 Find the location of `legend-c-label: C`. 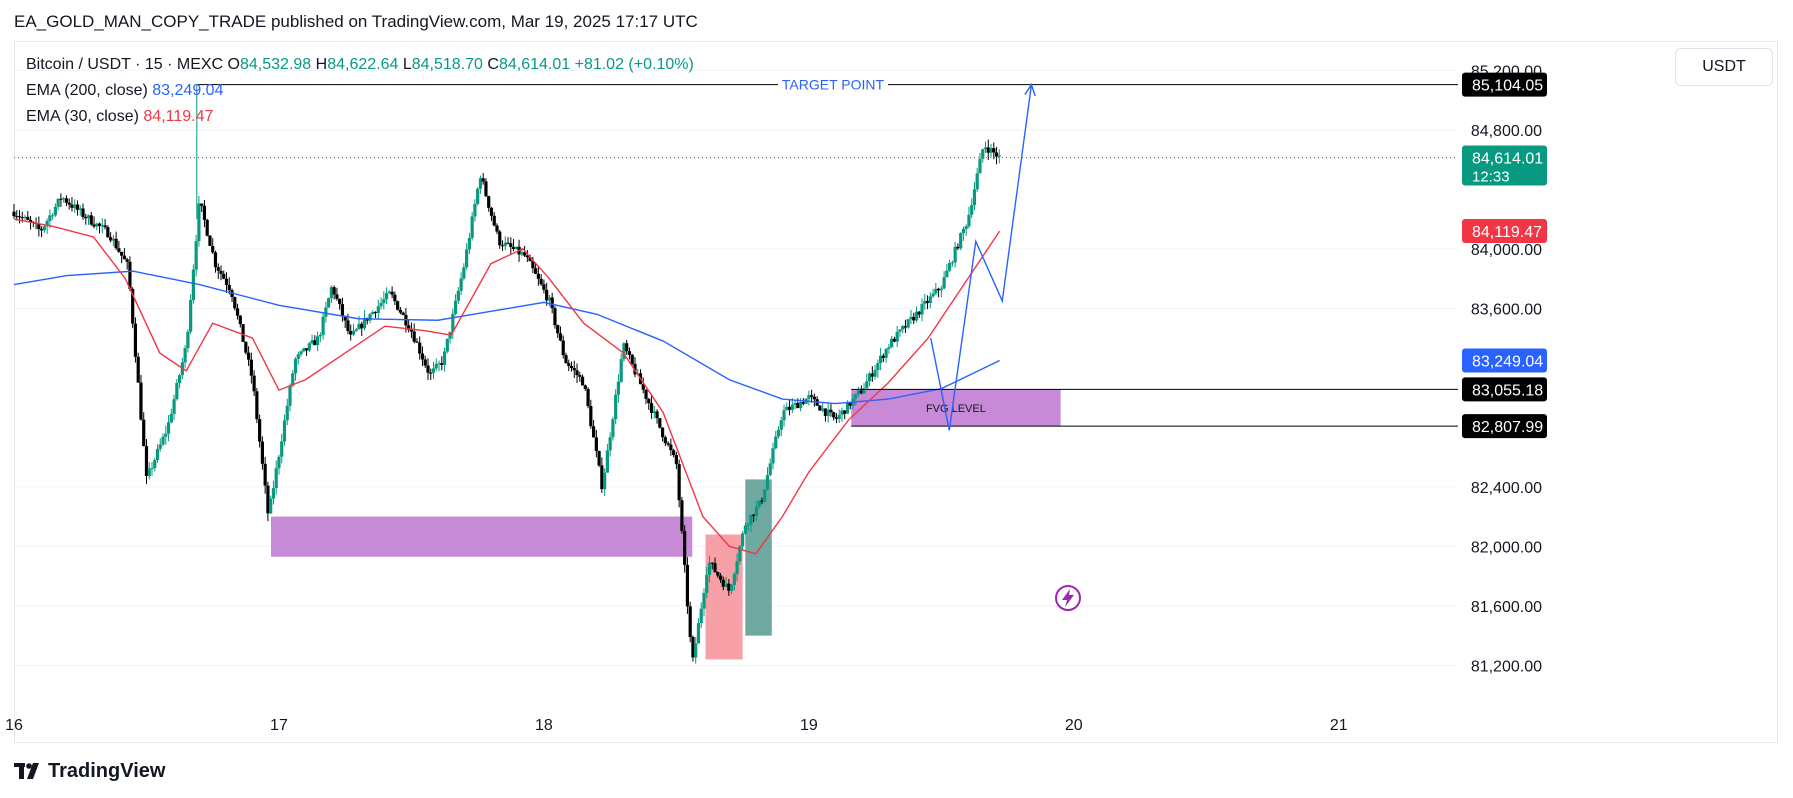

legend-c-label: C is located at coordinates (493, 64).